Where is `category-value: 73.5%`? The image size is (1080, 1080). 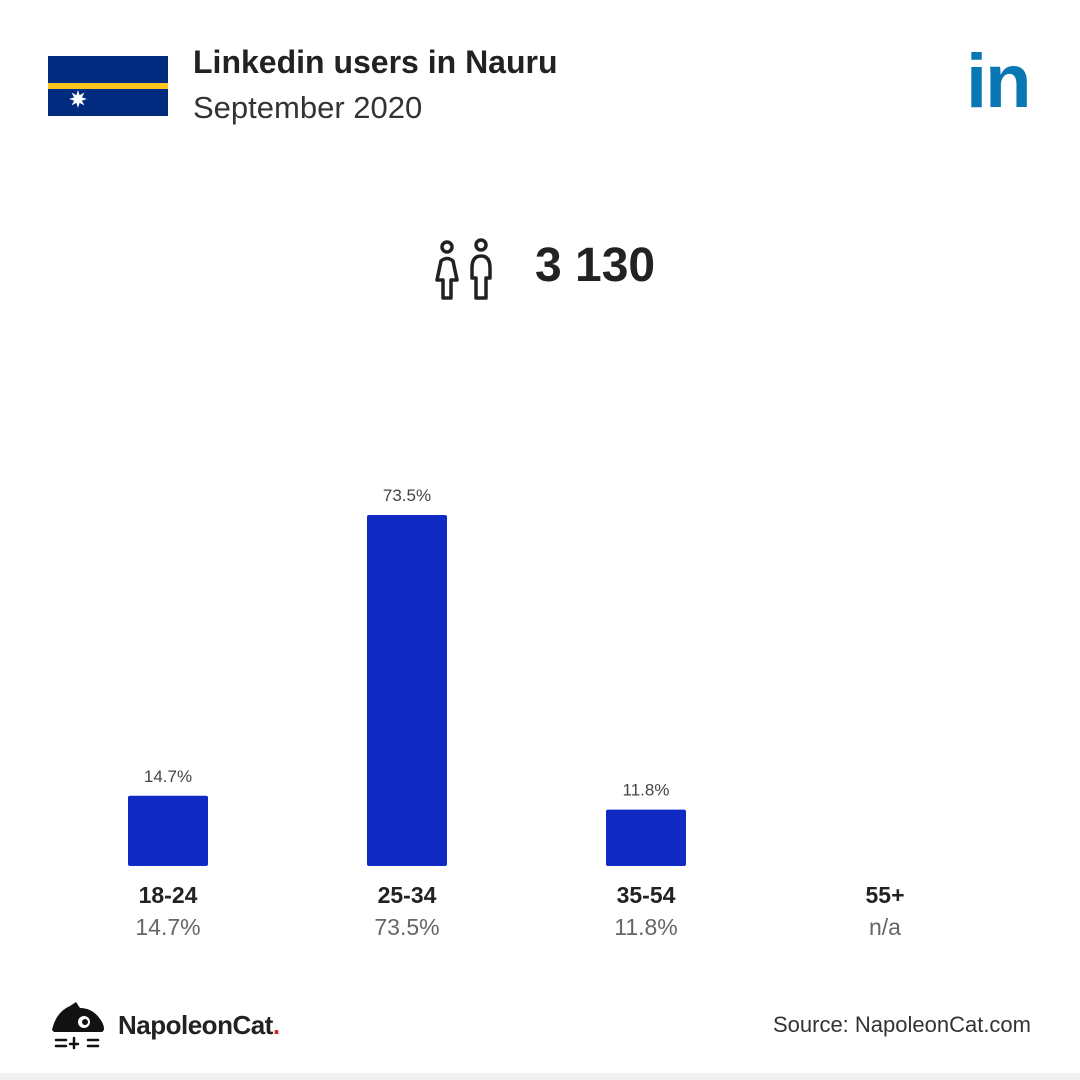
category-value: 73.5% is located at coordinates (407, 927).